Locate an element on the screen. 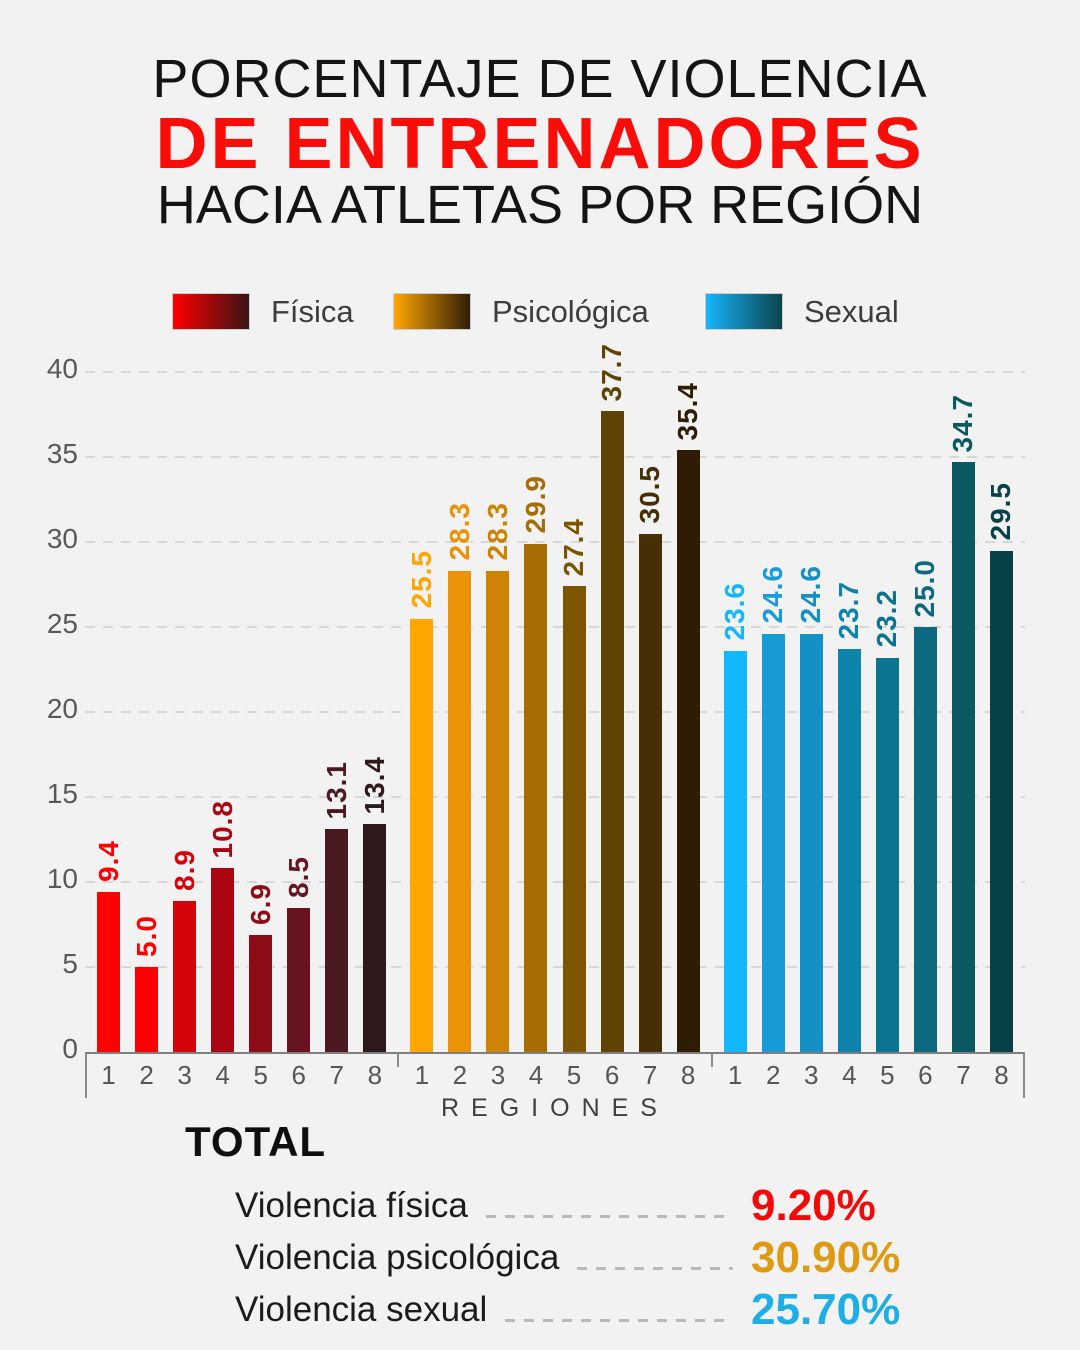 The height and width of the screenshot is (1350, 1080). bar-value-label: 30.5 is located at coordinates (650, 494).